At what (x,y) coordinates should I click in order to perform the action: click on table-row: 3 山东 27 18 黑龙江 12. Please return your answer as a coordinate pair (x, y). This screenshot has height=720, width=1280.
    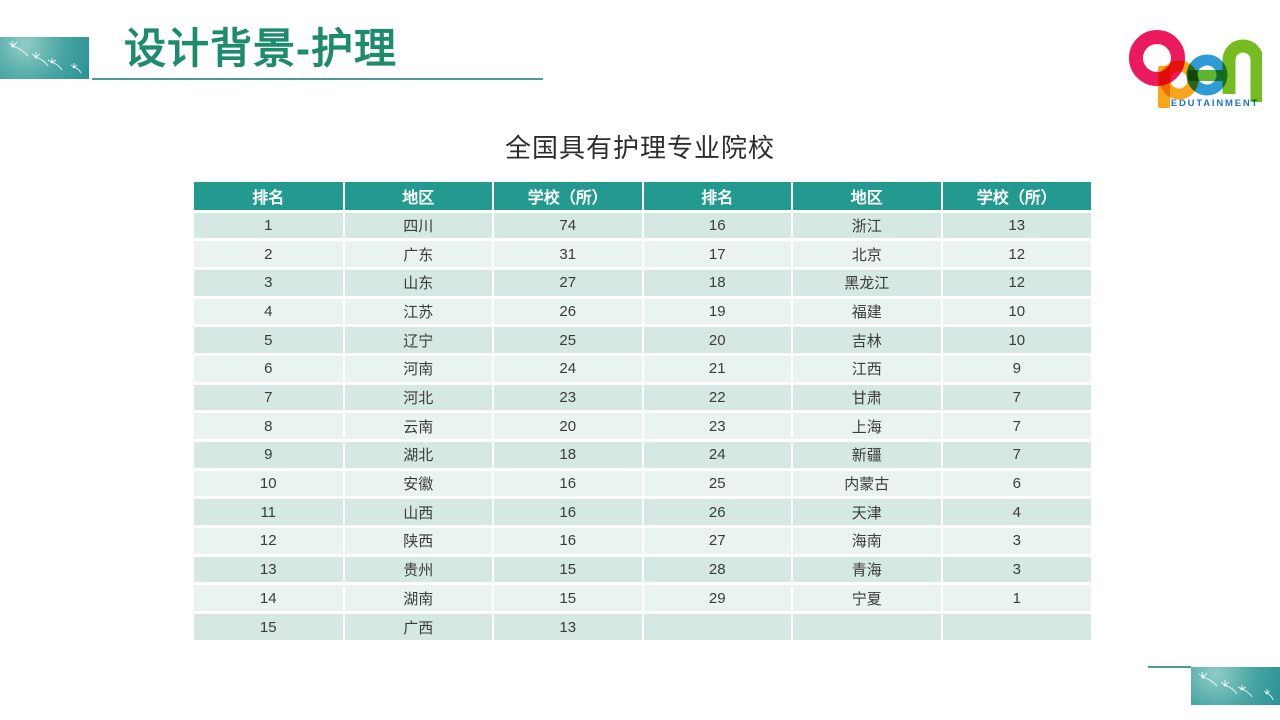
    Looking at the image, I should click on (642, 283).